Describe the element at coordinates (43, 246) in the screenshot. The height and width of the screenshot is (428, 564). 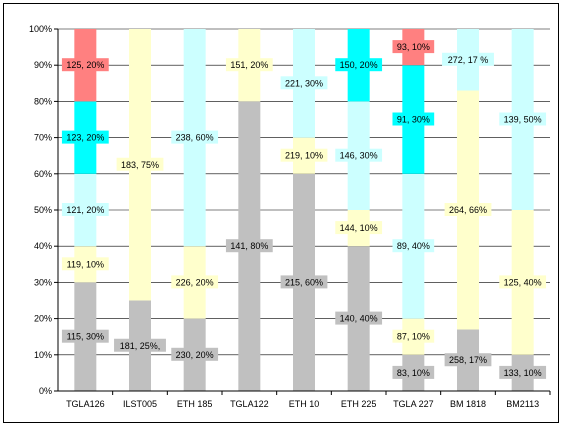
I see `y-tick-label: 40%` at that location.